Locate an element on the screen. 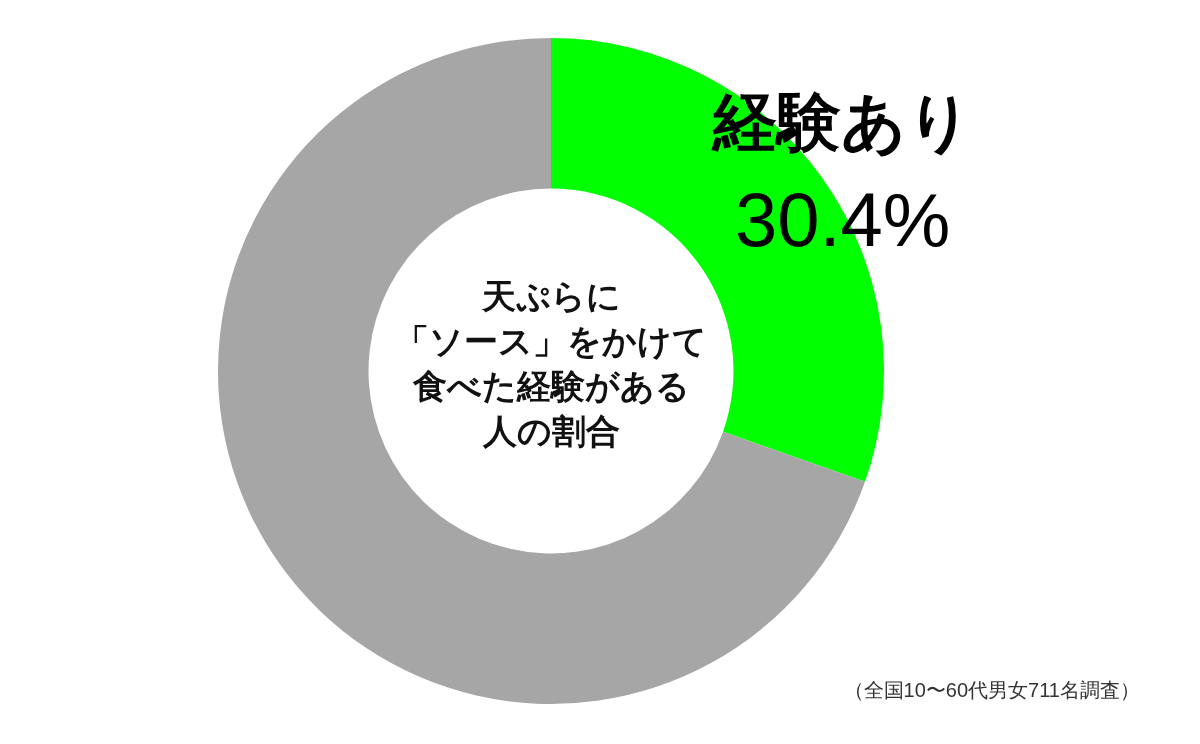 The height and width of the screenshot is (744, 1200). title: 天ぷらに「ソース」をかけて食べた経験がある人の割合 is located at coordinates (551, 363).